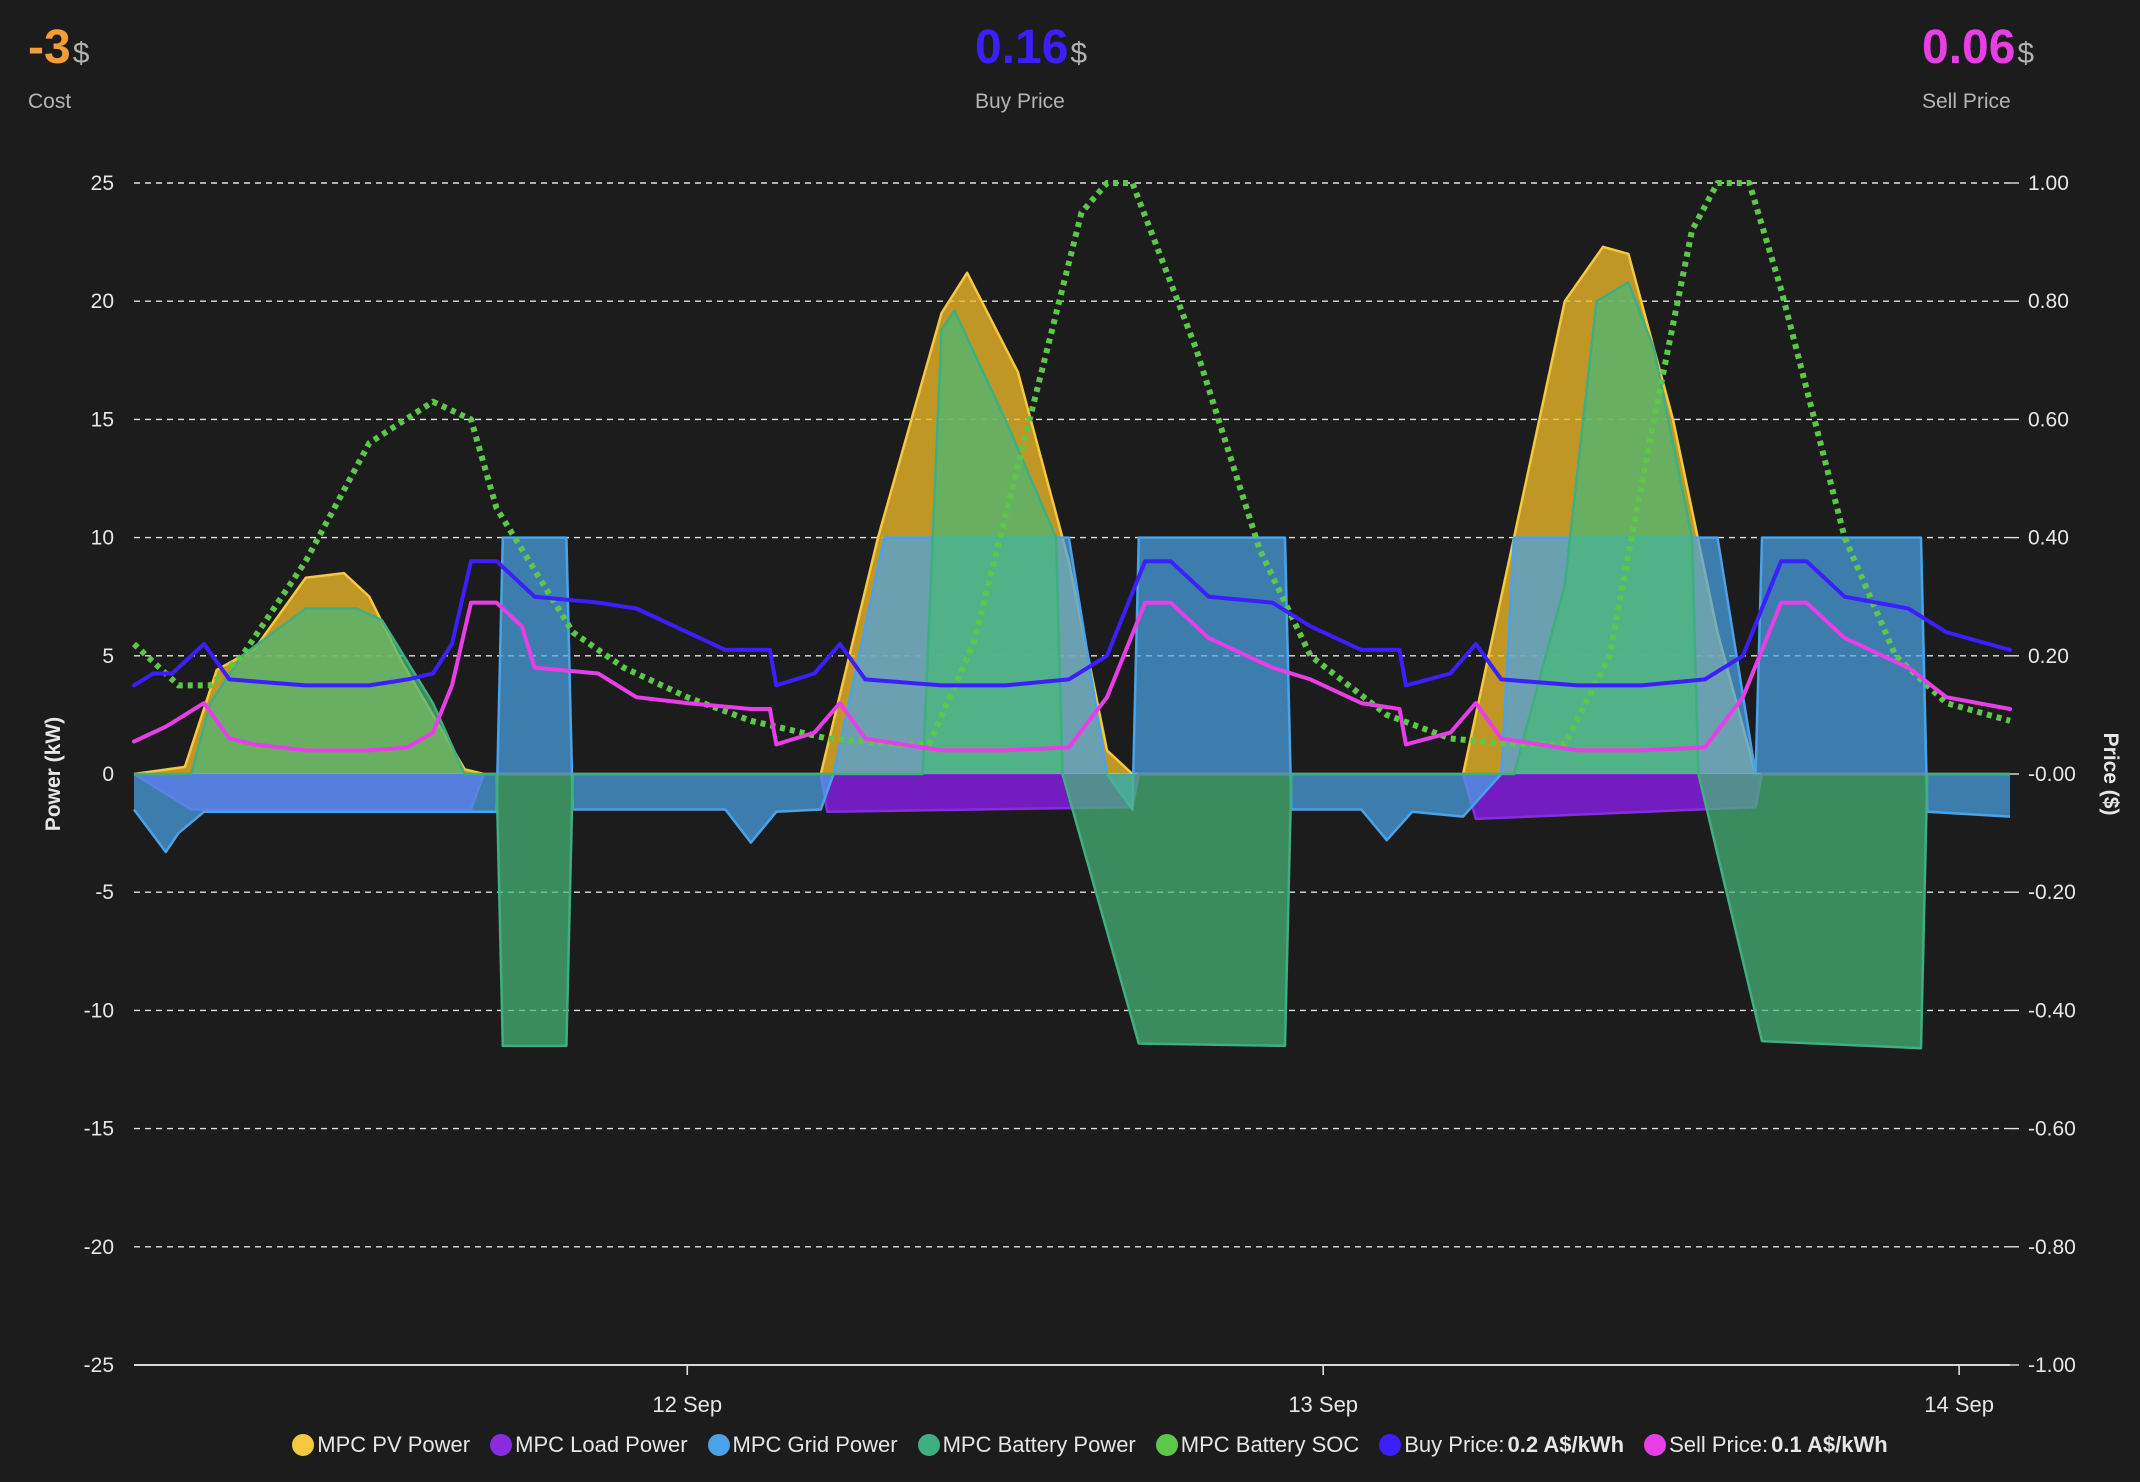  Describe the element at coordinates (2052, 774) in the screenshot. I see `y-right-tick-label: -0.00` at that location.